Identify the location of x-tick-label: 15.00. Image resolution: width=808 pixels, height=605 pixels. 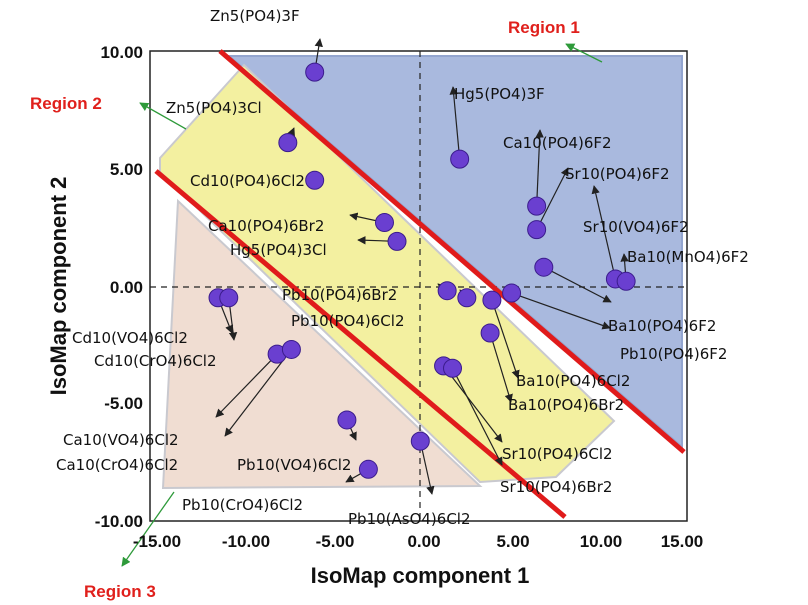
(682, 541).